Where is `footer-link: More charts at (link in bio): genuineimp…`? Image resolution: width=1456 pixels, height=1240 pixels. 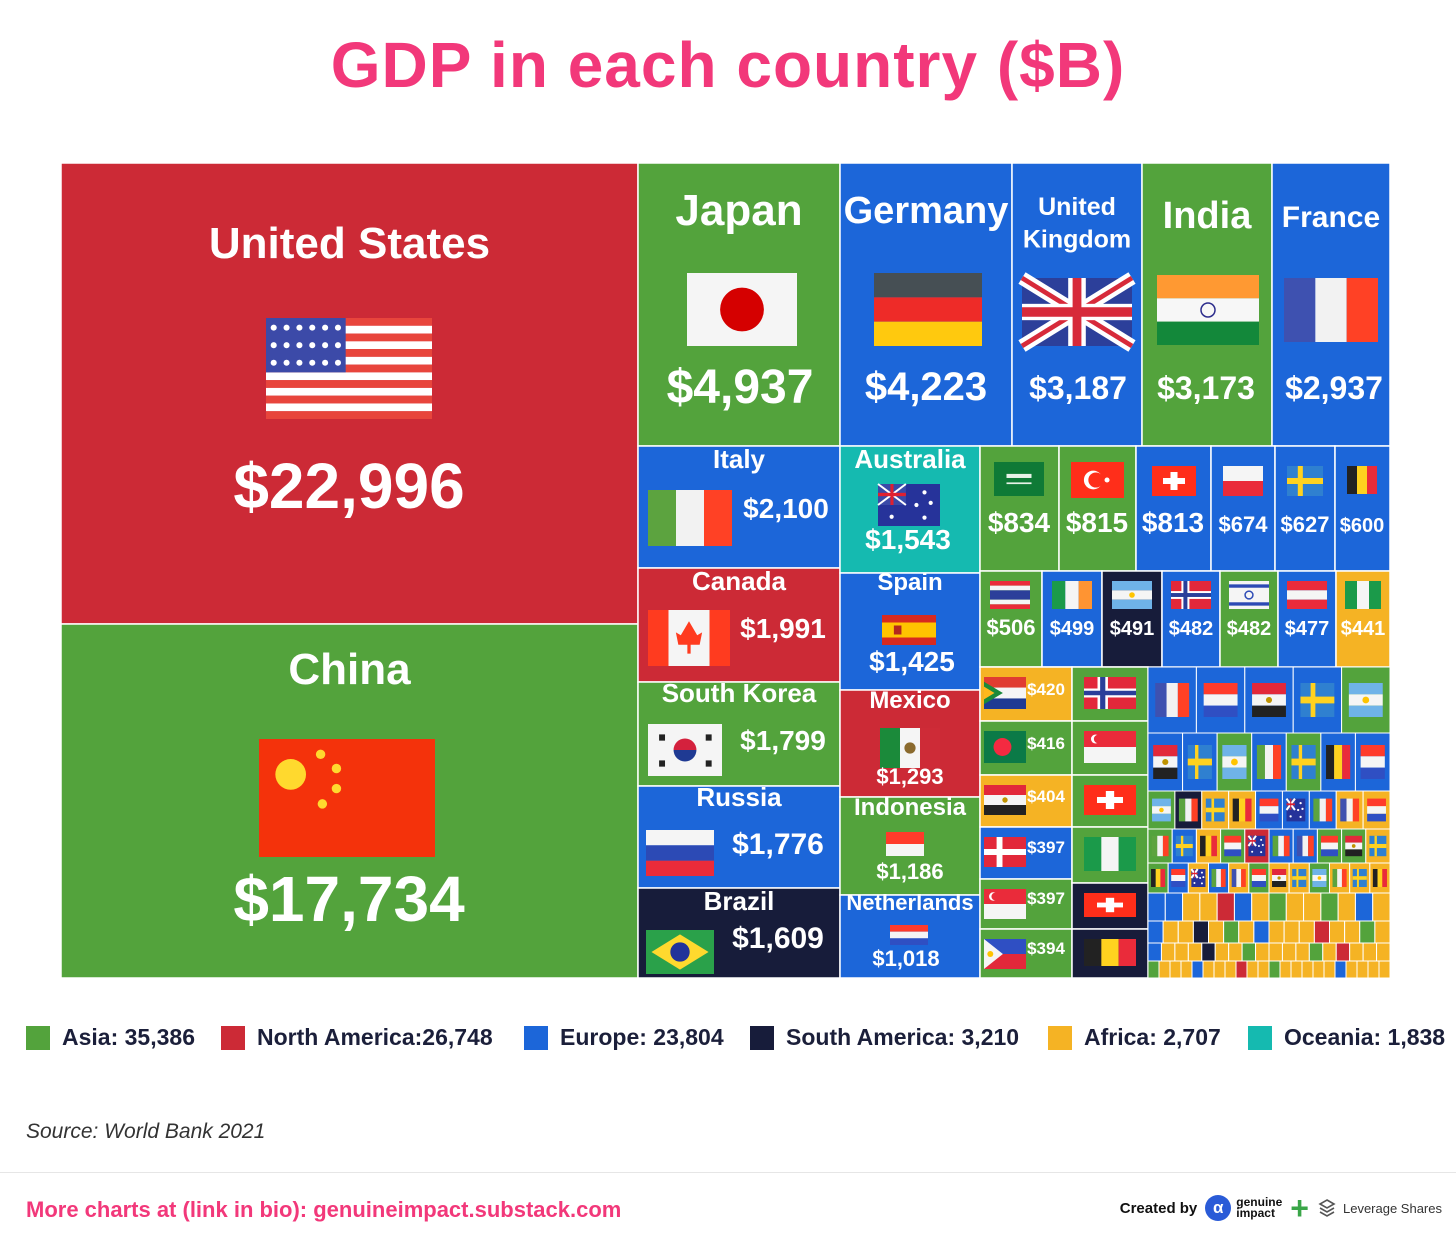 footer-link: More charts at (link in bio): genuineimp… is located at coordinates (324, 1209).